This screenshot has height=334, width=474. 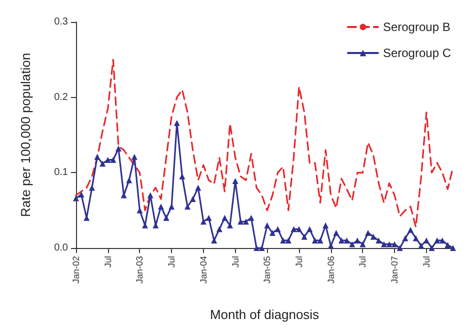 What do you see at coordinates (61, 248) in the screenshot?
I see `y-tick-label: 0.0` at bounding box center [61, 248].